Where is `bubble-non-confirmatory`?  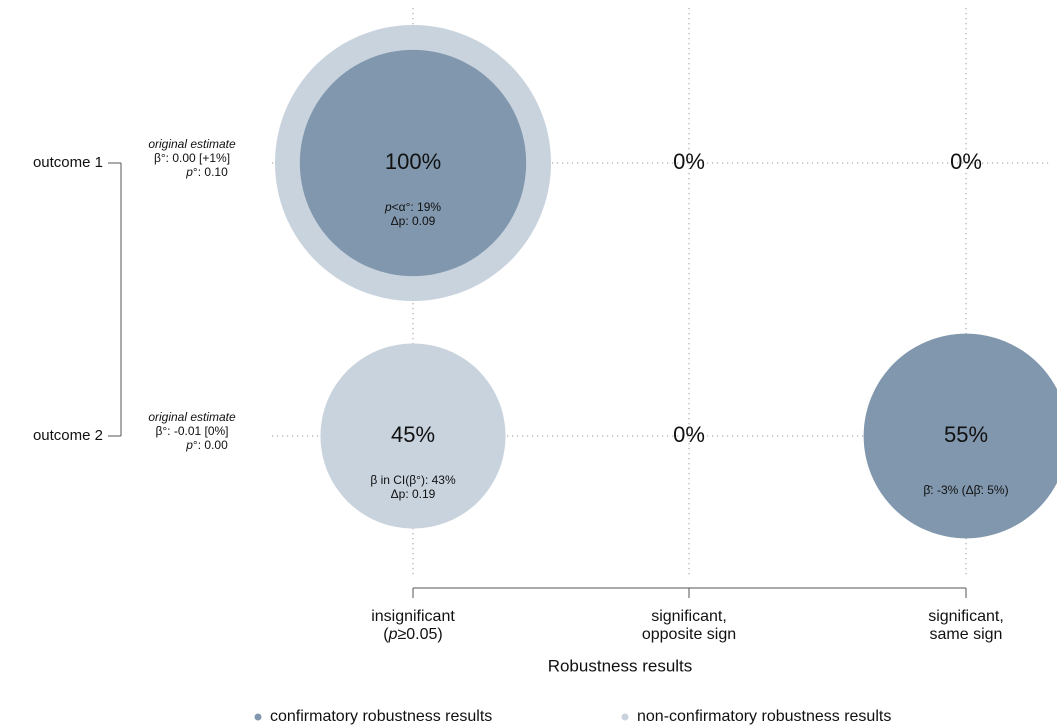 bubble-non-confirmatory is located at coordinates (413, 436).